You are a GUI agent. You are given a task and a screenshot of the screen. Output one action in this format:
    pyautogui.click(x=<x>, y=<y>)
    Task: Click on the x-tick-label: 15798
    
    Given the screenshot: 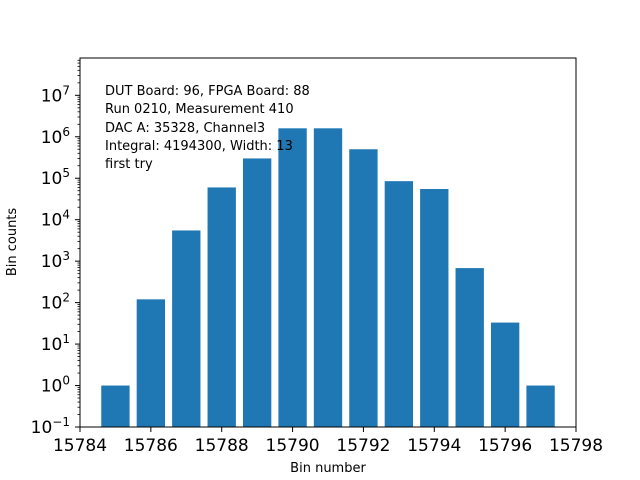 What is the action you would take?
    pyautogui.click(x=576, y=446)
    